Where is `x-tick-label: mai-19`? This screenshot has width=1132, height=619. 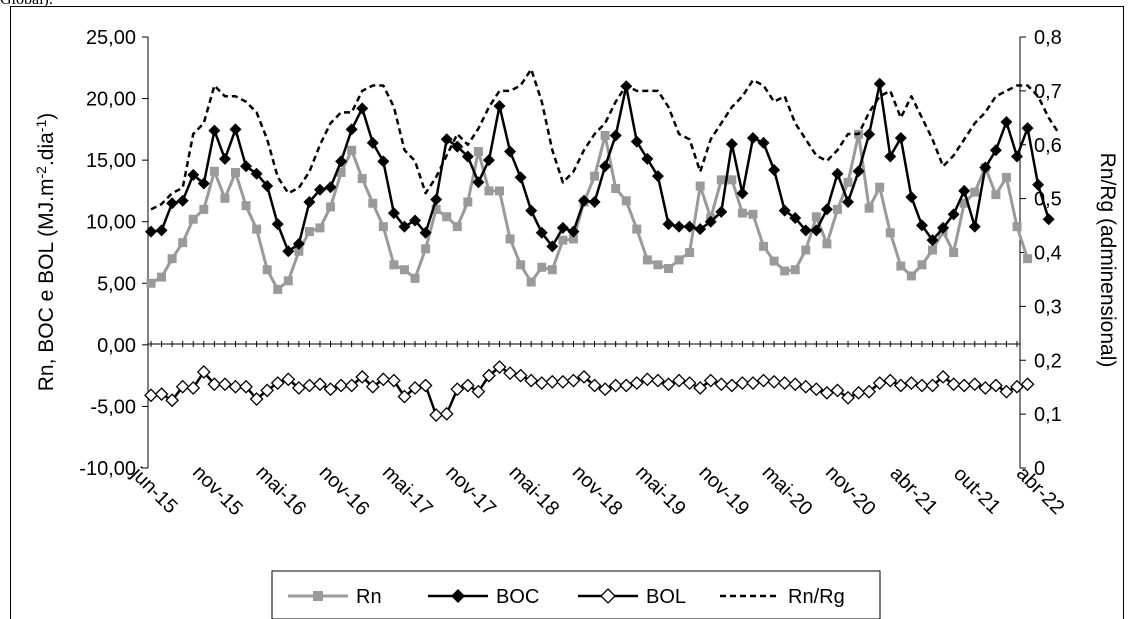 x-tick-label: mai-19 is located at coordinates (660, 490).